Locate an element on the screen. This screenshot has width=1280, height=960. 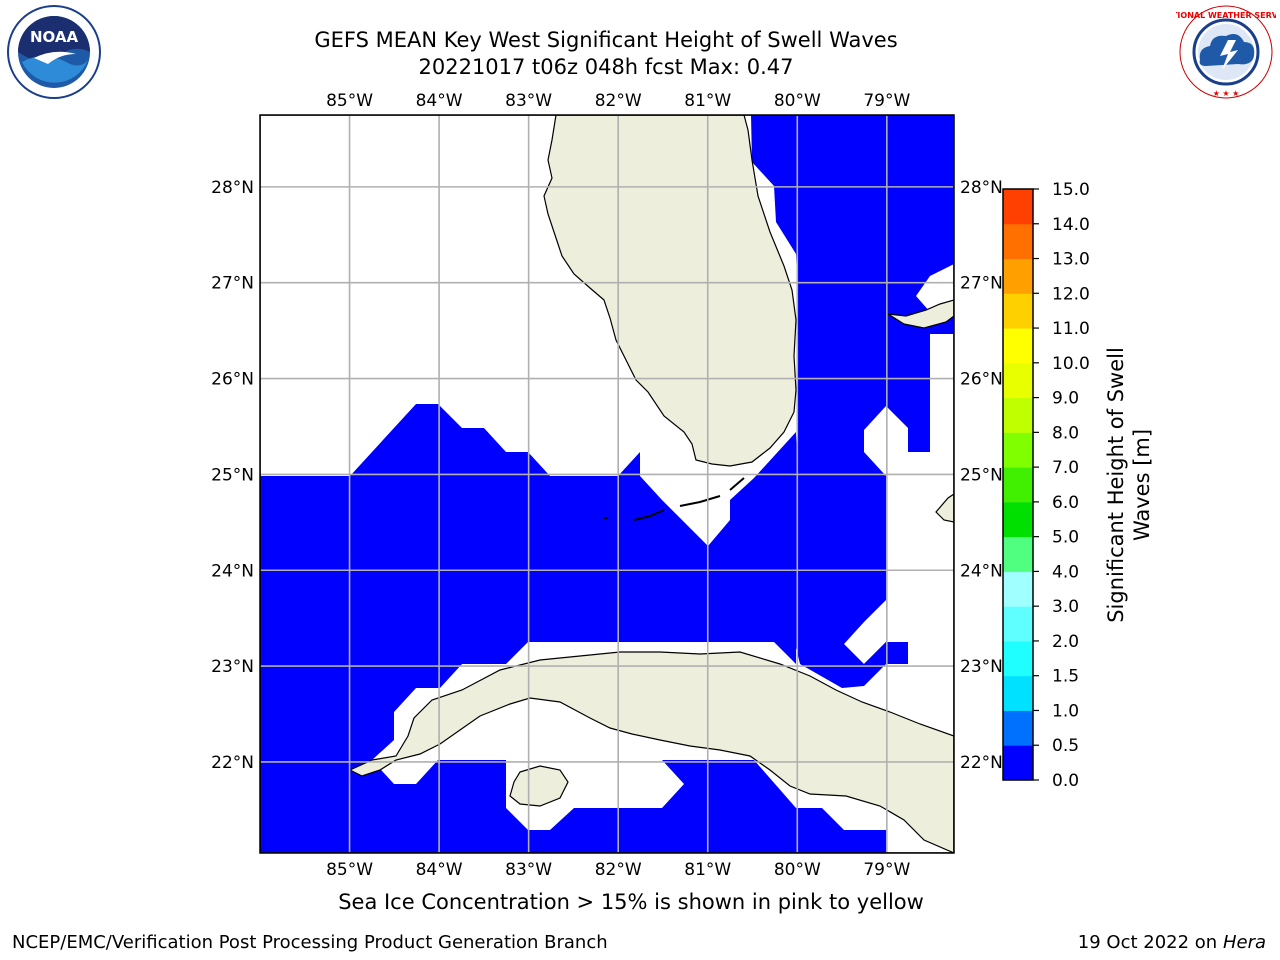
colorbar-tick-label: 0.0 is located at coordinates (1065, 781).